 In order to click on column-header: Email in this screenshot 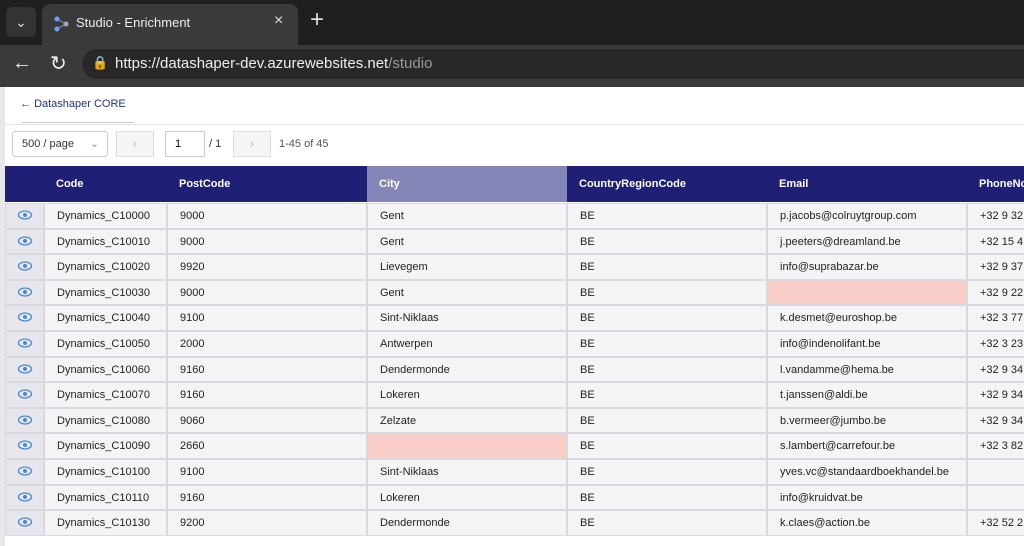, I will do `click(794, 184)`.